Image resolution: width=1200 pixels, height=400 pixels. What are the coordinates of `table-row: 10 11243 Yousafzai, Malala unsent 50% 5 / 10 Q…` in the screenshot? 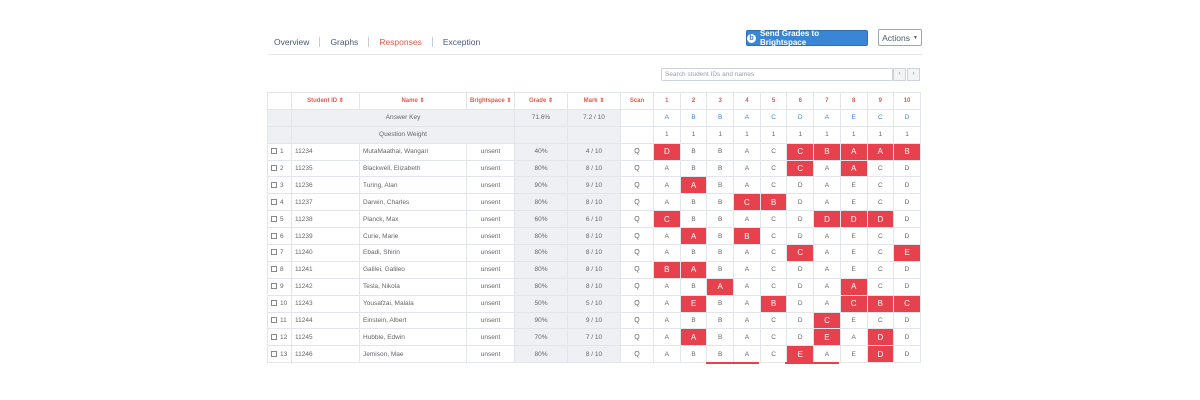 It's located at (594, 303).